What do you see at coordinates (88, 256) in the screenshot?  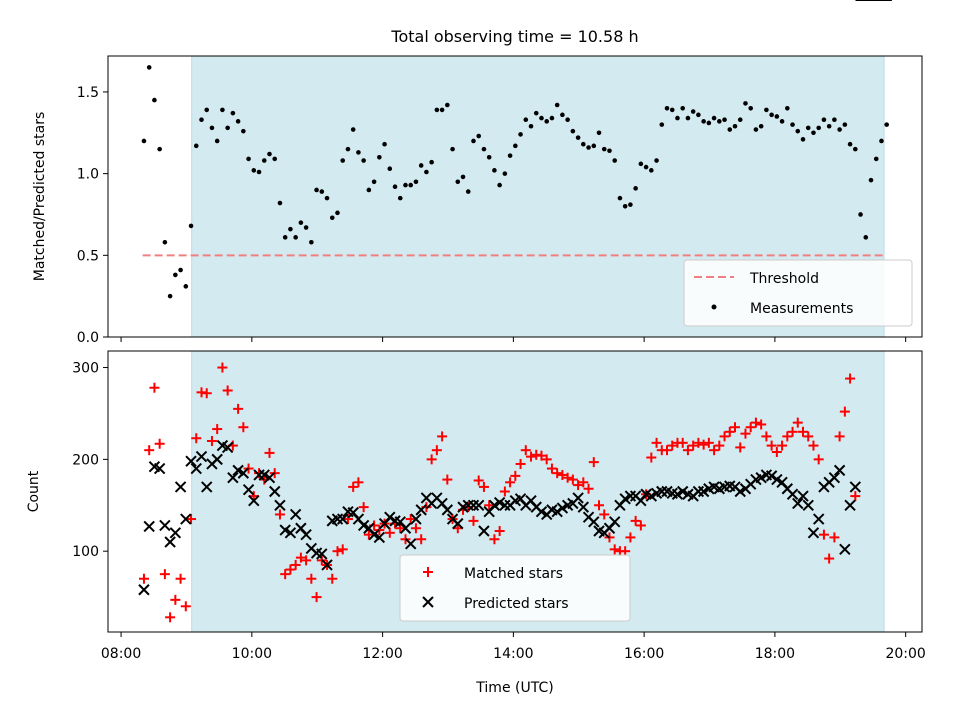 I see `ratio-y-tick-label: 0.5` at bounding box center [88, 256].